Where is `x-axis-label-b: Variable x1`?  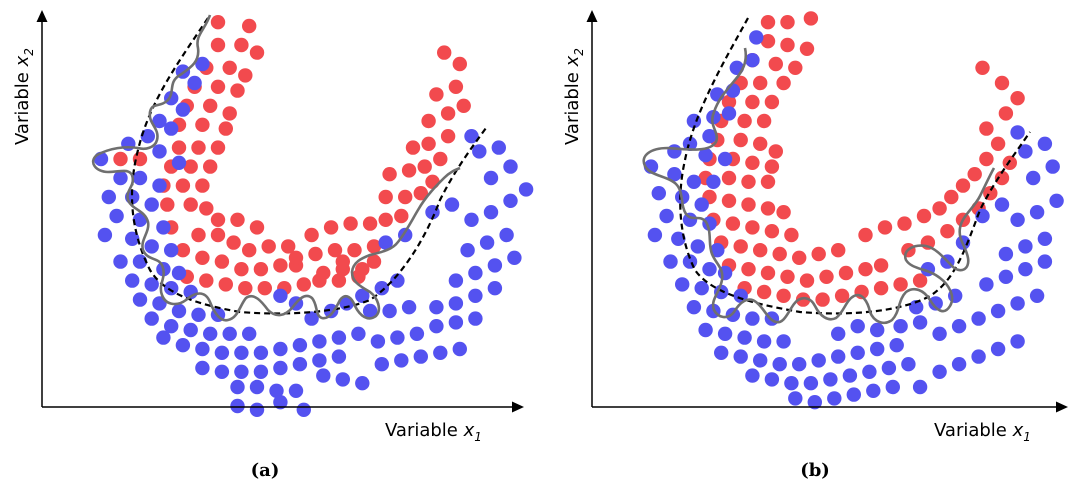
x-axis-label-b: Variable x1 is located at coordinates (982, 432).